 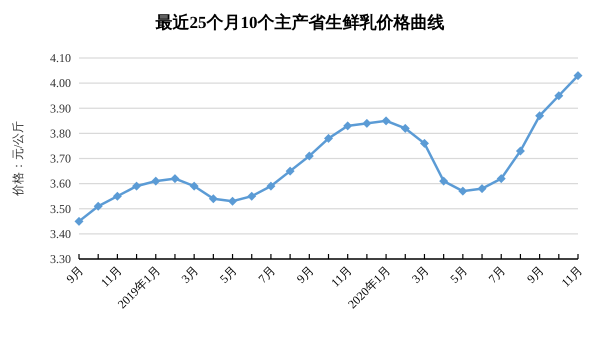 I want to click on y-tick-label: 3.90, so click(x=60, y=108).